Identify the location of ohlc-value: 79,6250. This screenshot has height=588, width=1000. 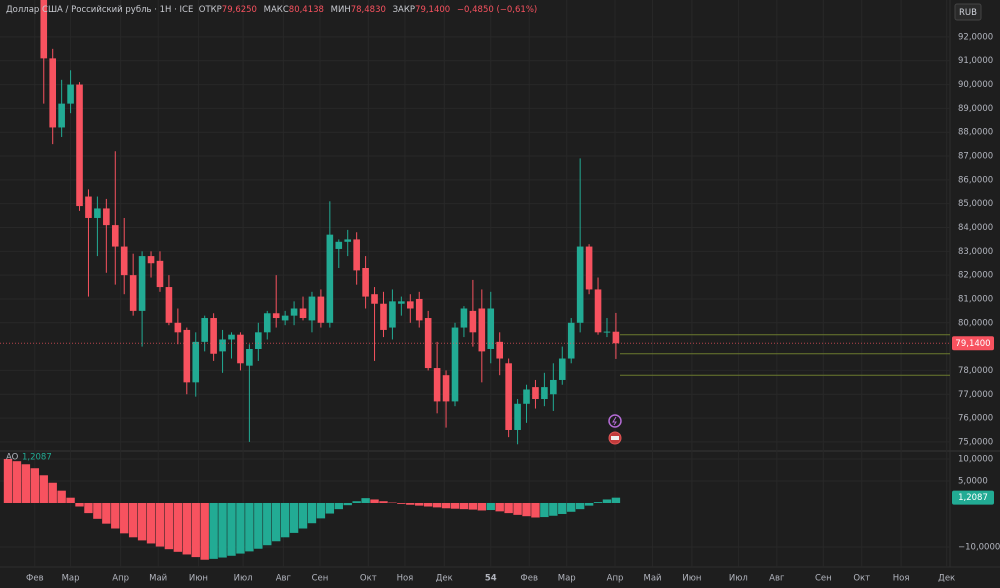
(239, 10).